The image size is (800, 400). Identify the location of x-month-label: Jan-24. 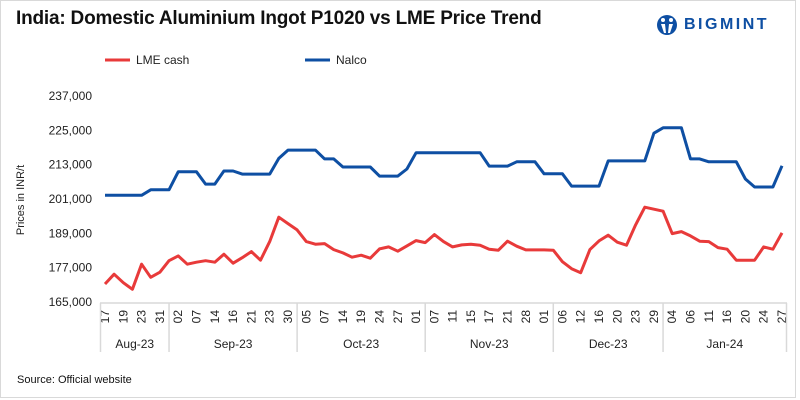
(724, 344).